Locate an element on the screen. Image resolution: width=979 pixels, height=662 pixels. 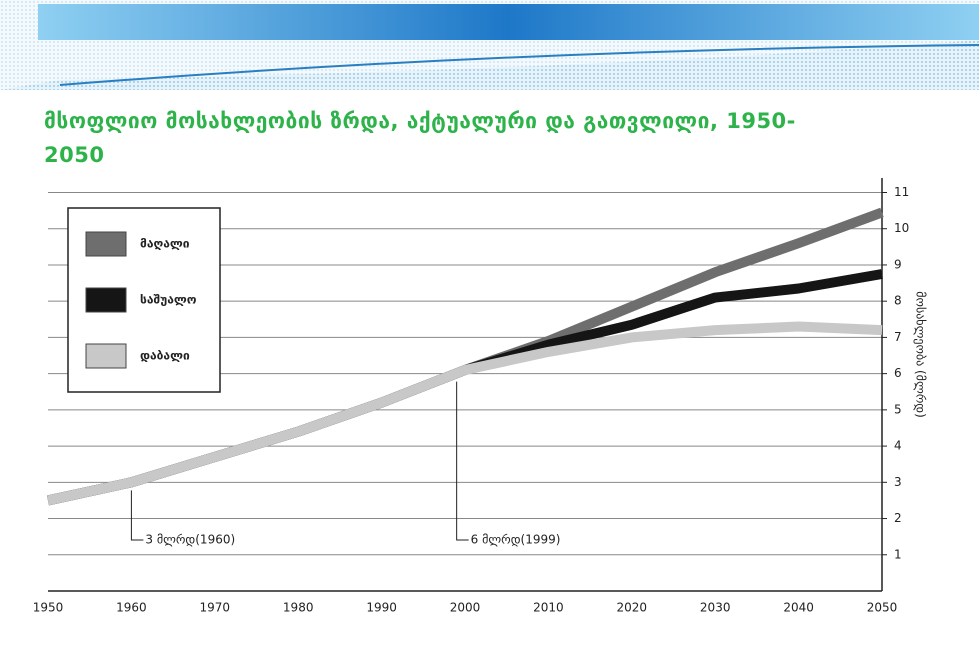
y-tick-label: 8 is located at coordinates (898, 301).